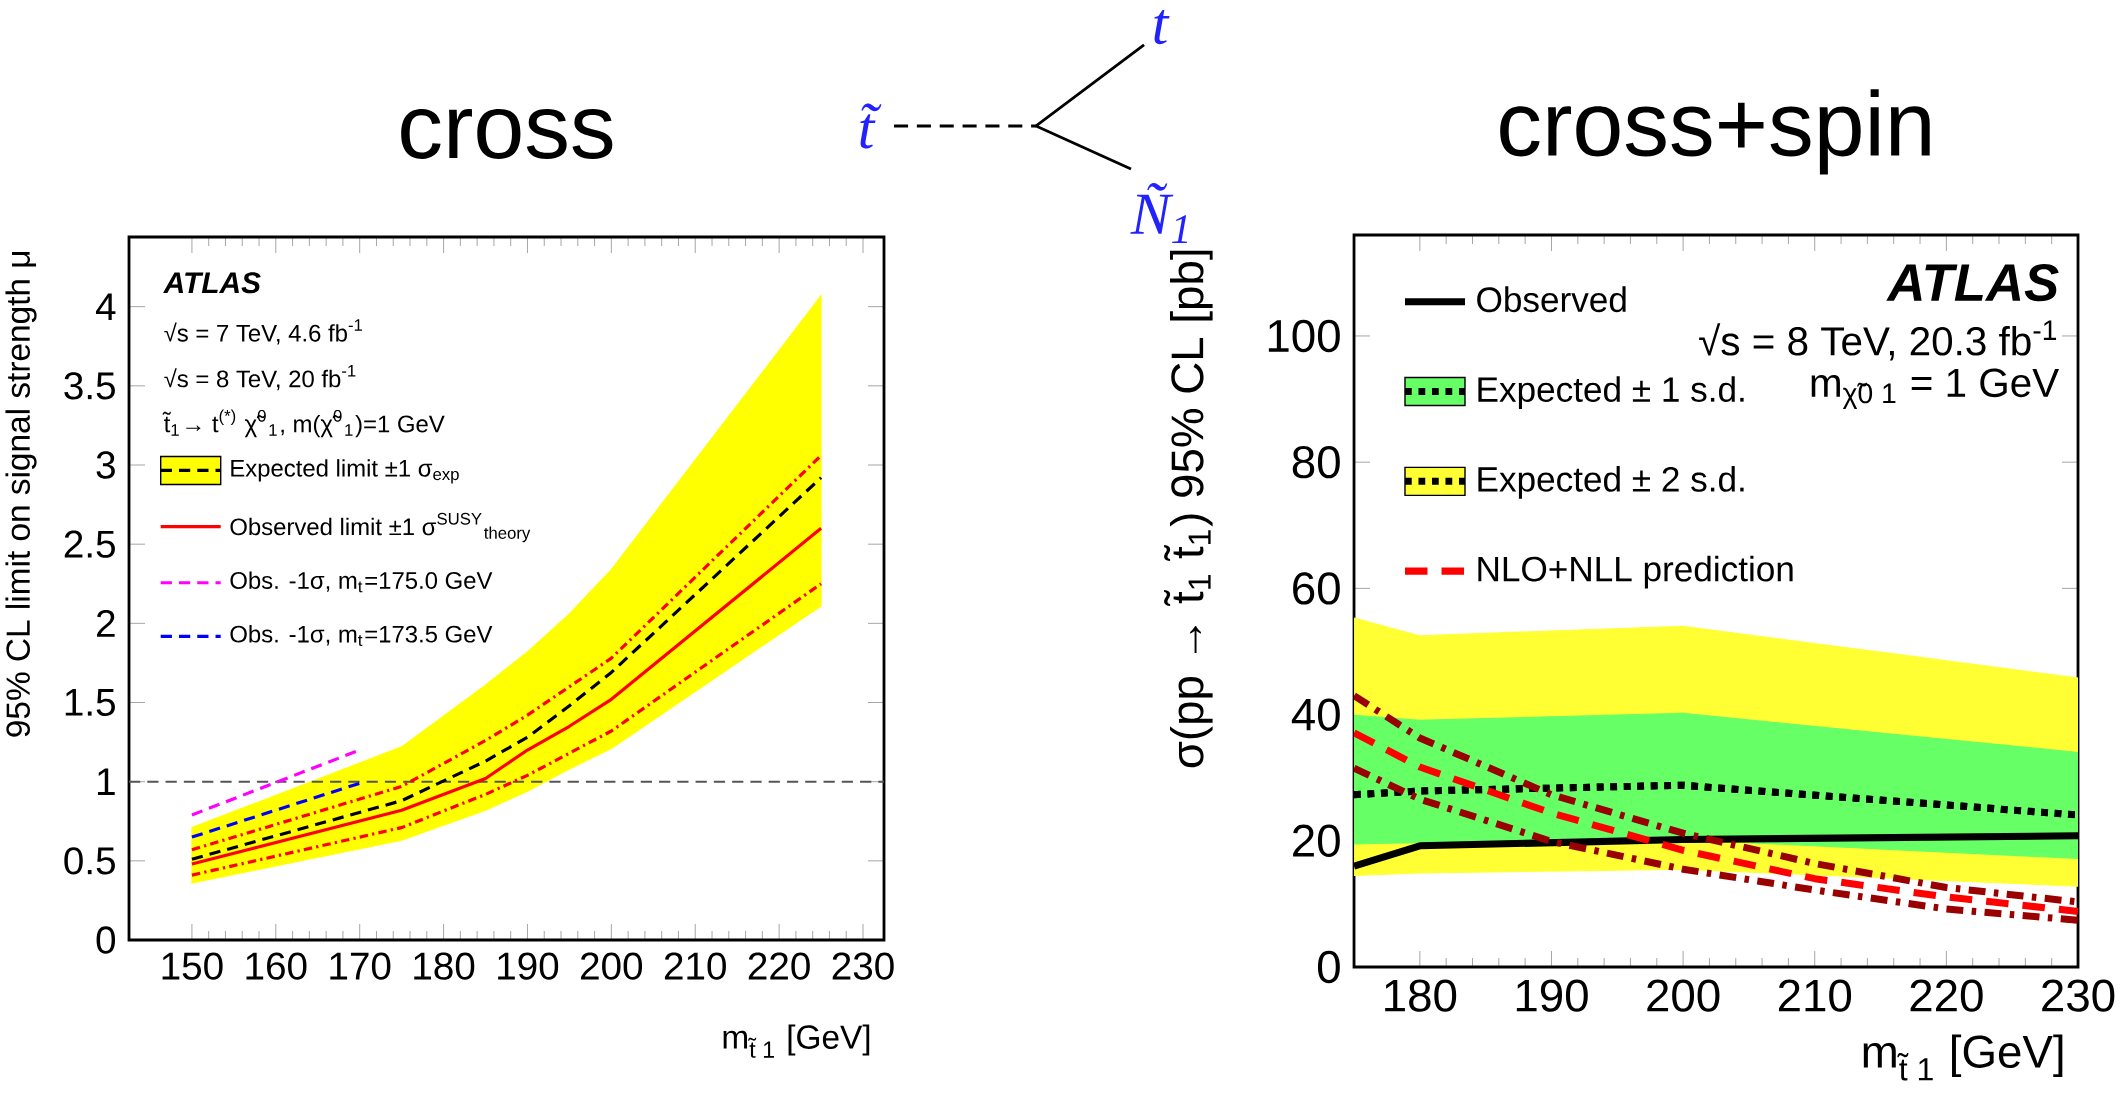 The height and width of the screenshot is (1099, 2123). Describe the element at coordinates (89, 544) in the screenshot. I see `y-tick-label: 2.5` at that location.